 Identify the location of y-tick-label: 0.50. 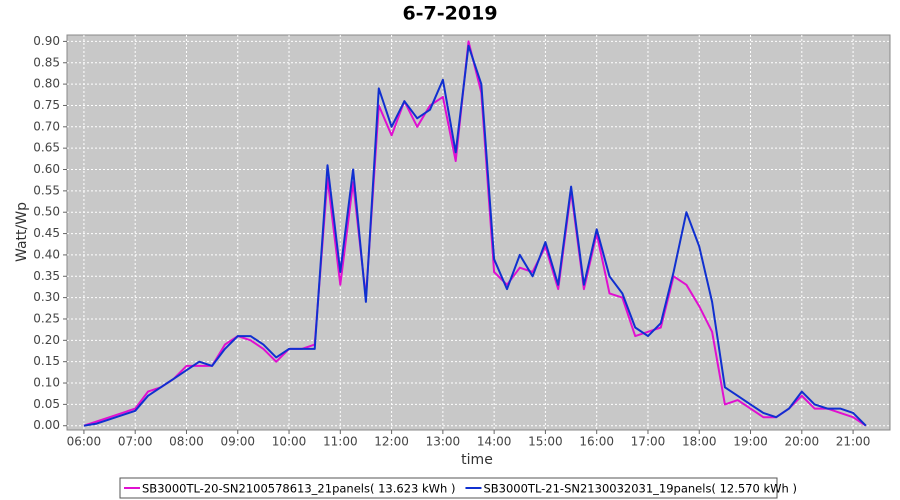
(46, 212).